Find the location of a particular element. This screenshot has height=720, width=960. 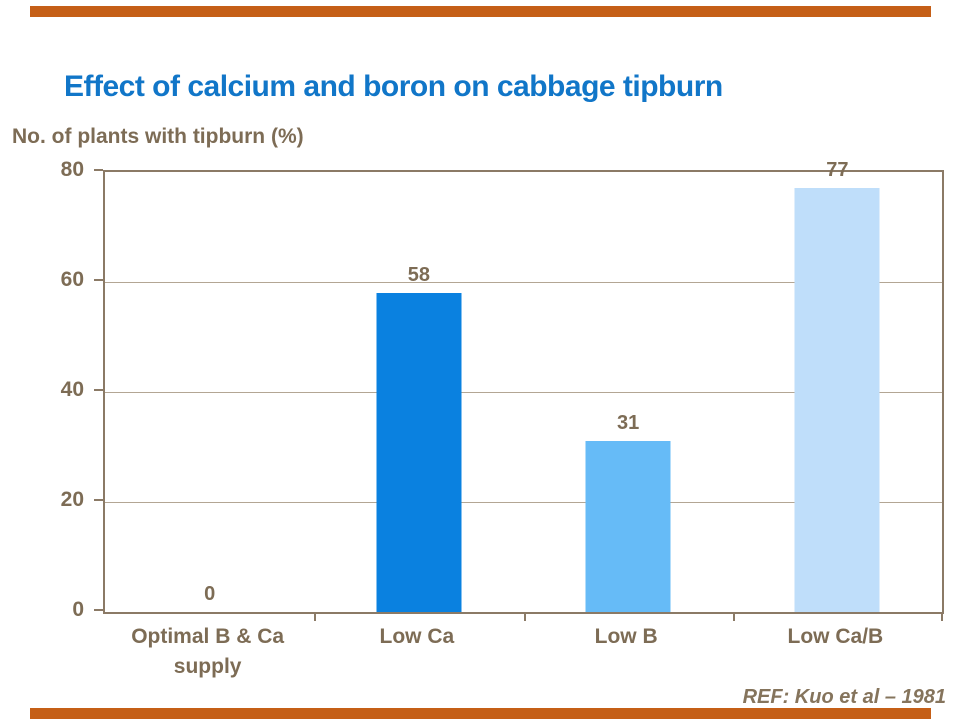

y-tick-label-40: 40 is located at coordinates (72, 389).